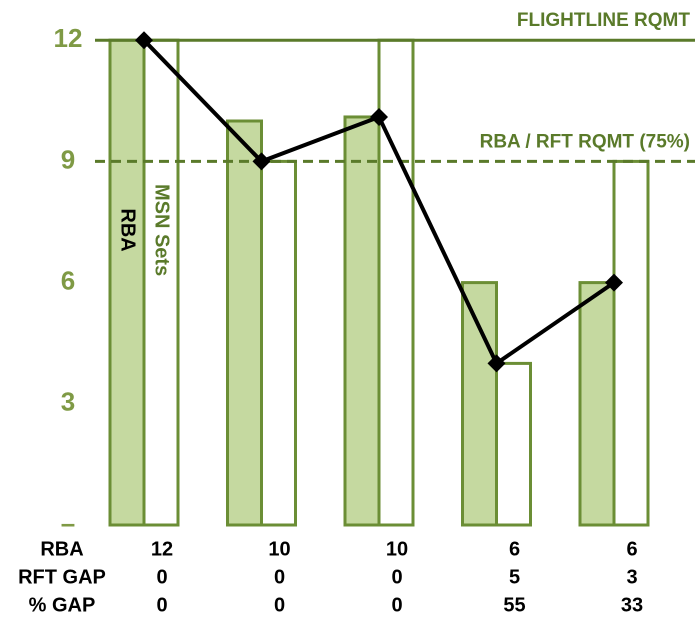 The image size is (695, 620). I want to click on row-label: RBA, so click(61, 549).